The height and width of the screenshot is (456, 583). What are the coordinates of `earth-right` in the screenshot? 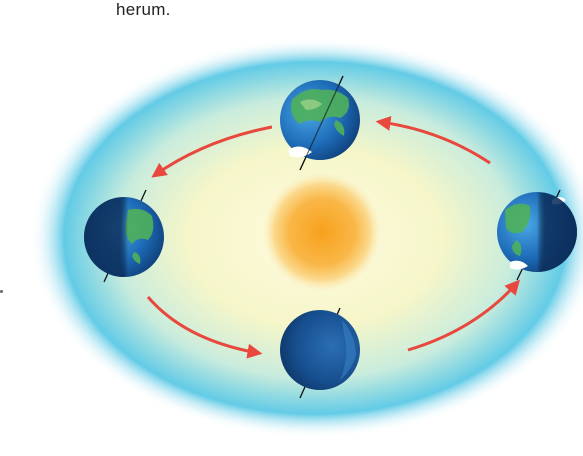 It's located at (537, 235).